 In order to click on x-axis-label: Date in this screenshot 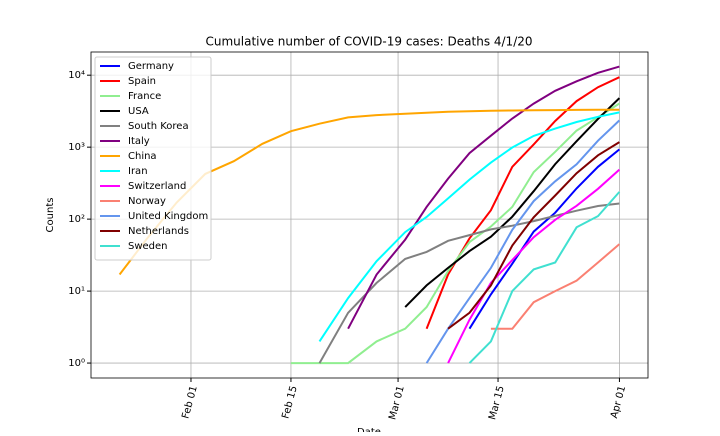, I will do `click(369, 429)`.